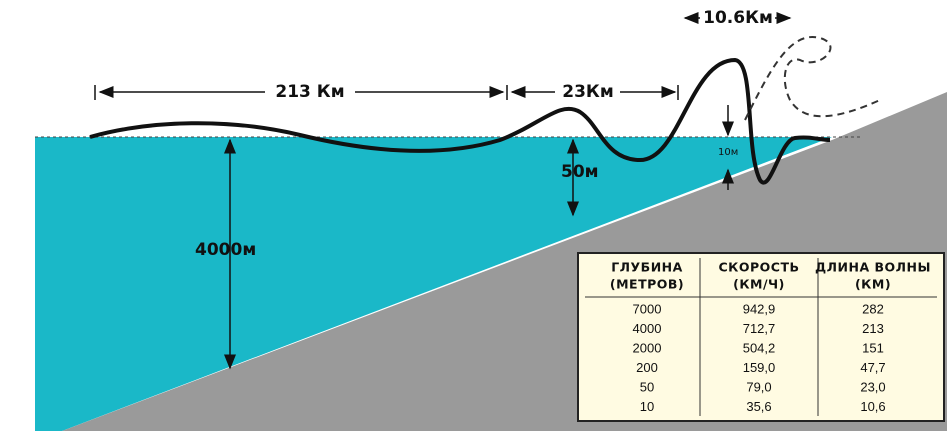  What do you see at coordinates (738, 18) in the screenshot?
I see `length-label: 10.6Км` at bounding box center [738, 18].